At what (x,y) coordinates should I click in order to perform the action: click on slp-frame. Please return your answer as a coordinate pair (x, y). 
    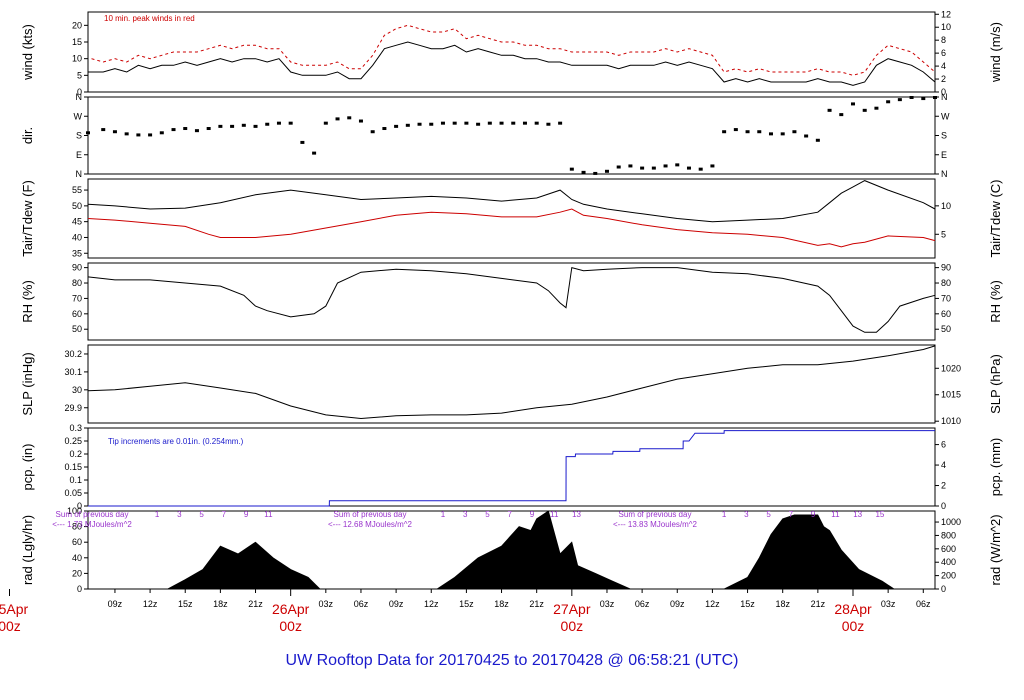
    Looking at the image, I should click on (511, 384).